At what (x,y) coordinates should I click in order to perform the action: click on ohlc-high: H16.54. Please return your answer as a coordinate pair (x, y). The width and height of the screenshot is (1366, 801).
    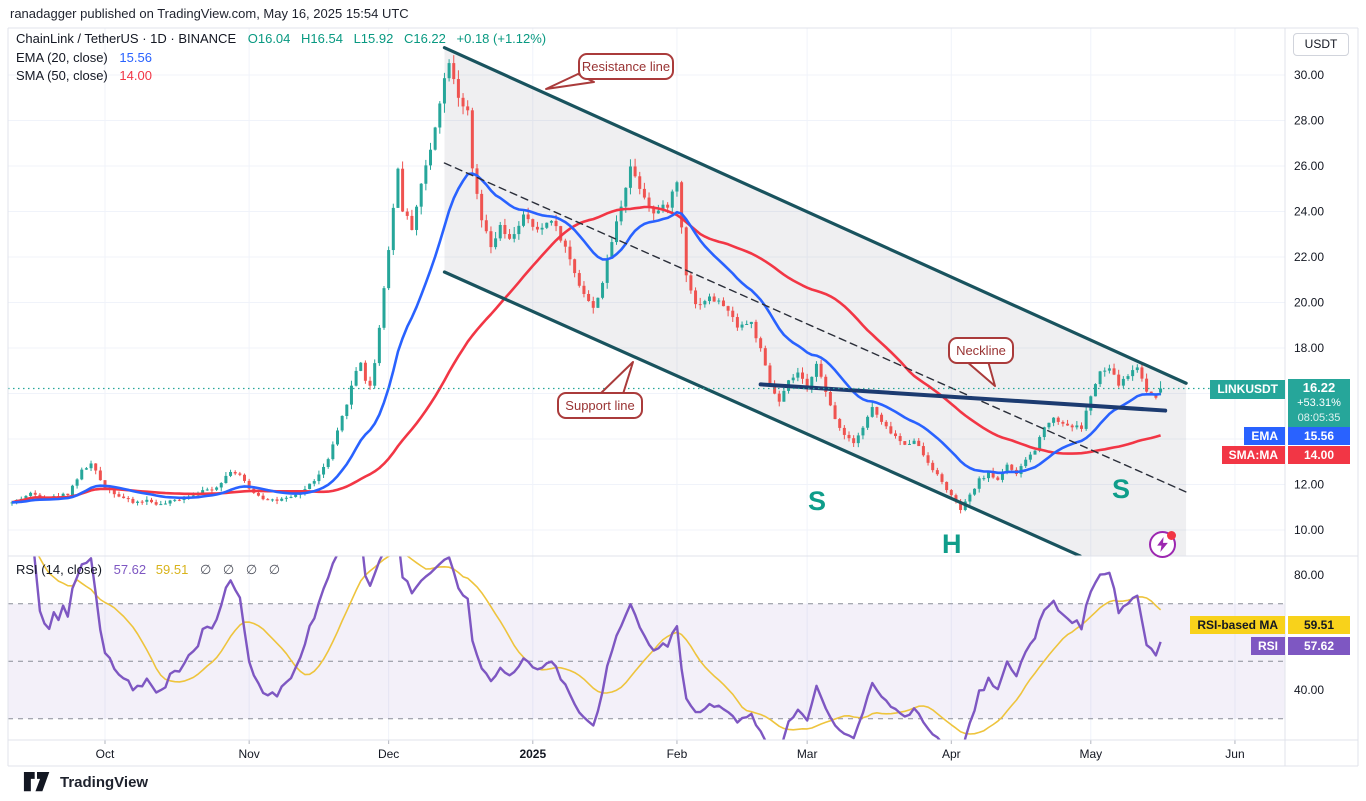
    Looking at the image, I should click on (322, 38).